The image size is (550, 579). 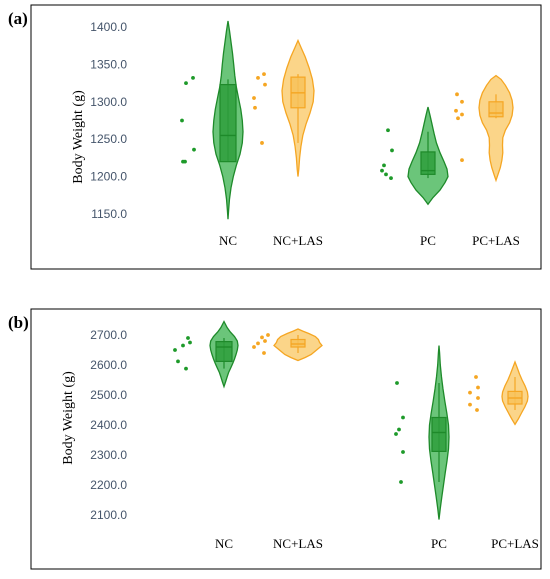 I want to click on y-tick-label: 1250.0, so click(x=108, y=139).